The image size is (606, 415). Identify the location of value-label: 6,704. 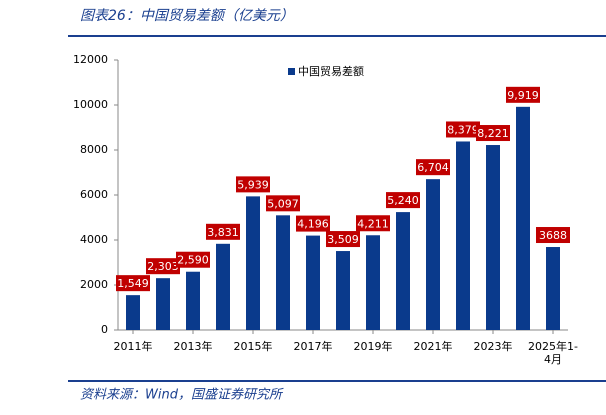
(433, 167).